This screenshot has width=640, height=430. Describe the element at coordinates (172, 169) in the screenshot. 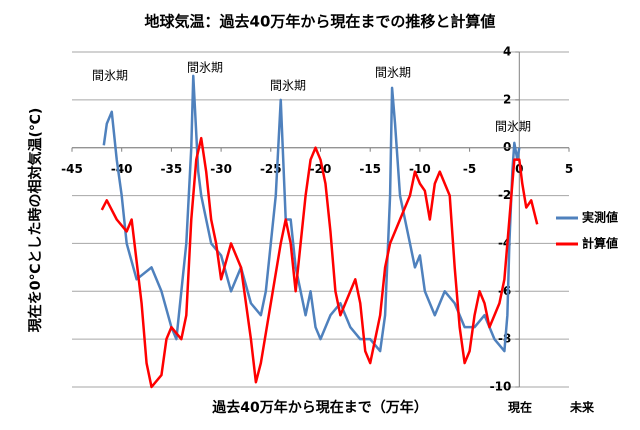

I see `x-tick-label: -35` at that location.